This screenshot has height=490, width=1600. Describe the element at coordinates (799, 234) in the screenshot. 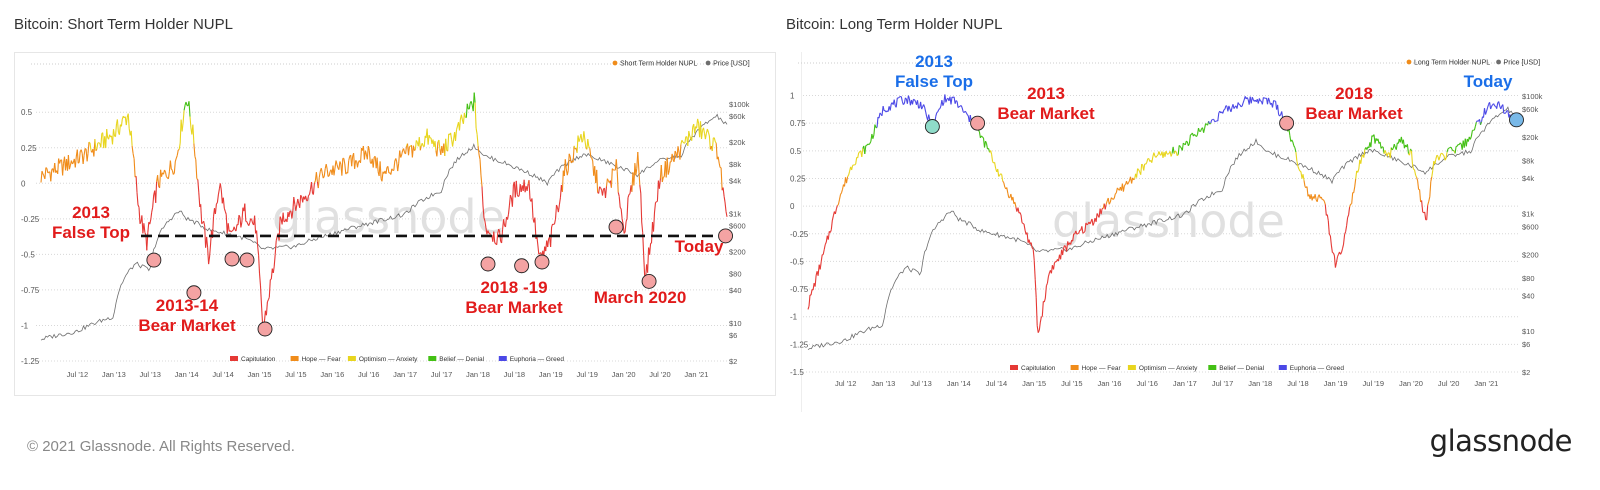

I see `lth-y-tick-label: -0.25` at that location.